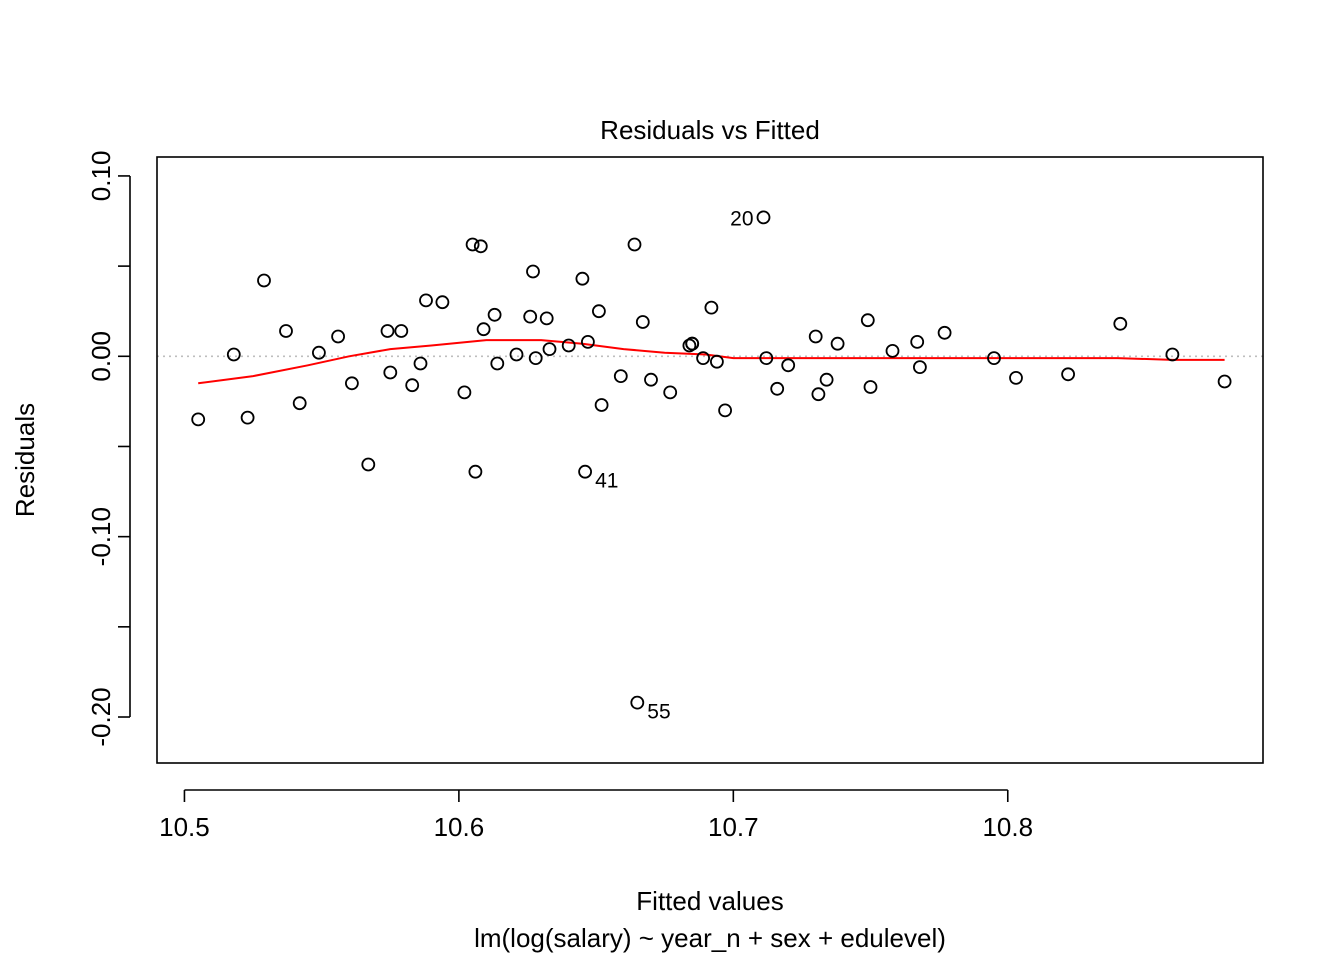 The height and width of the screenshot is (960, 1344). I want to click on x-tick-label: 10.5, so click(184, 827).